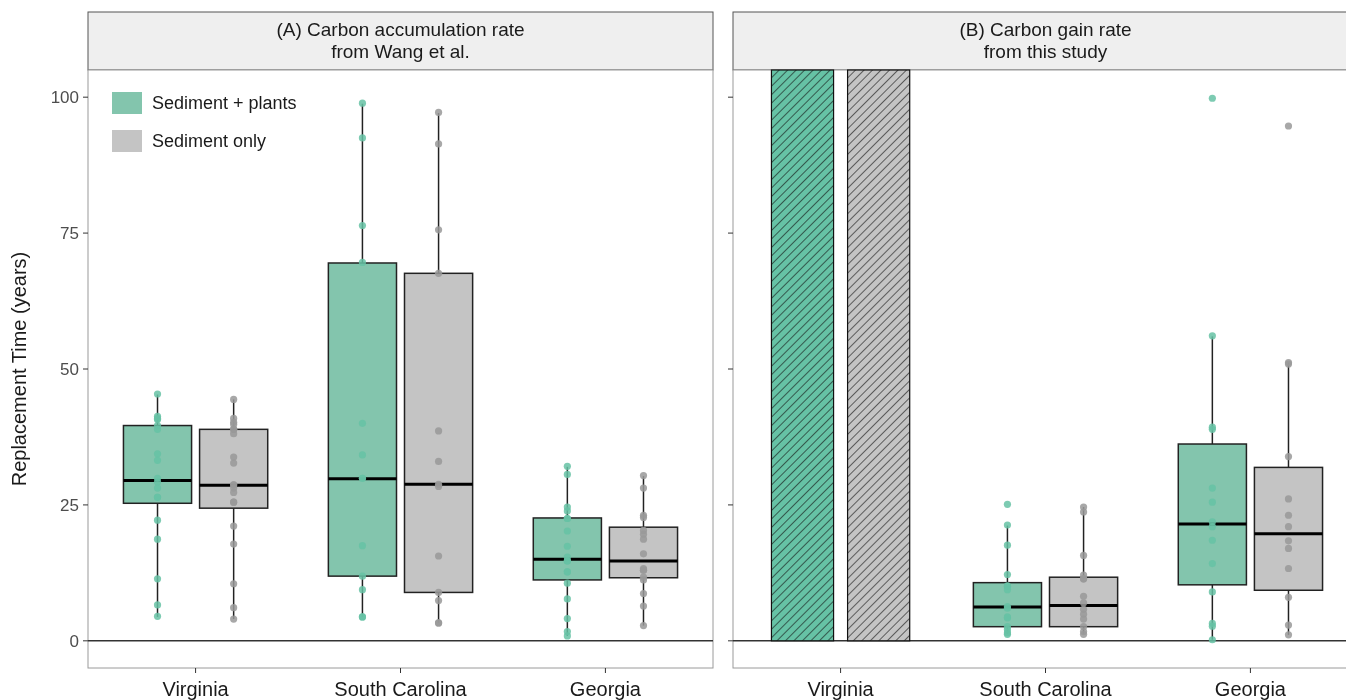 Image resolution: width=1346 pixels, height=700 pixels. Describe the element at coordinates (400, 40) in the screenshot. I see `chart-title: (A) Carbon accumulation rate from Wang et al.` at that location.